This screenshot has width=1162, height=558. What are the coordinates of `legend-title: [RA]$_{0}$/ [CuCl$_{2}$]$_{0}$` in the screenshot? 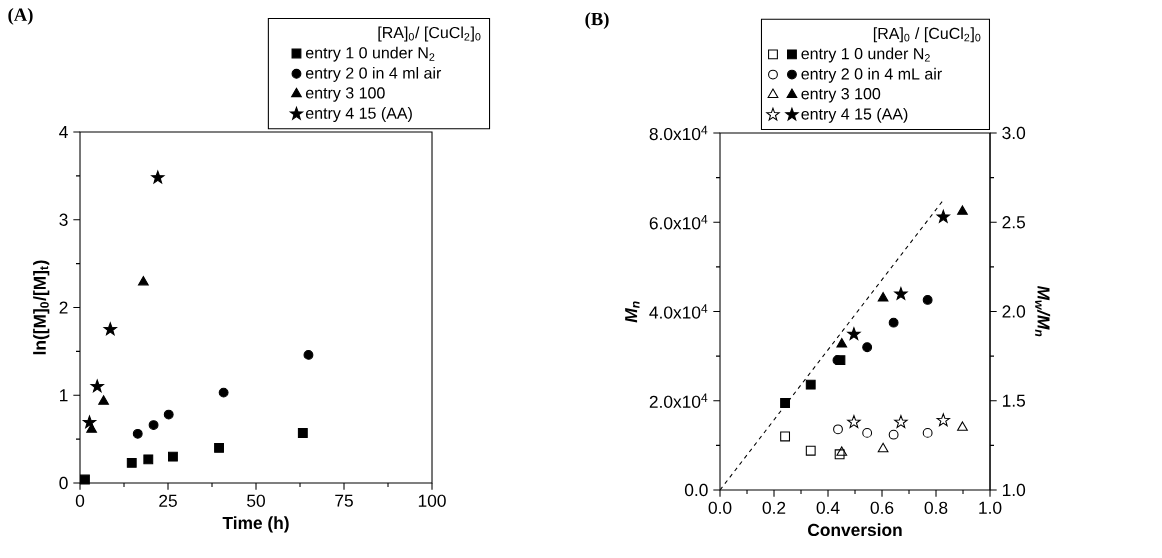 It's located at (429, 34).